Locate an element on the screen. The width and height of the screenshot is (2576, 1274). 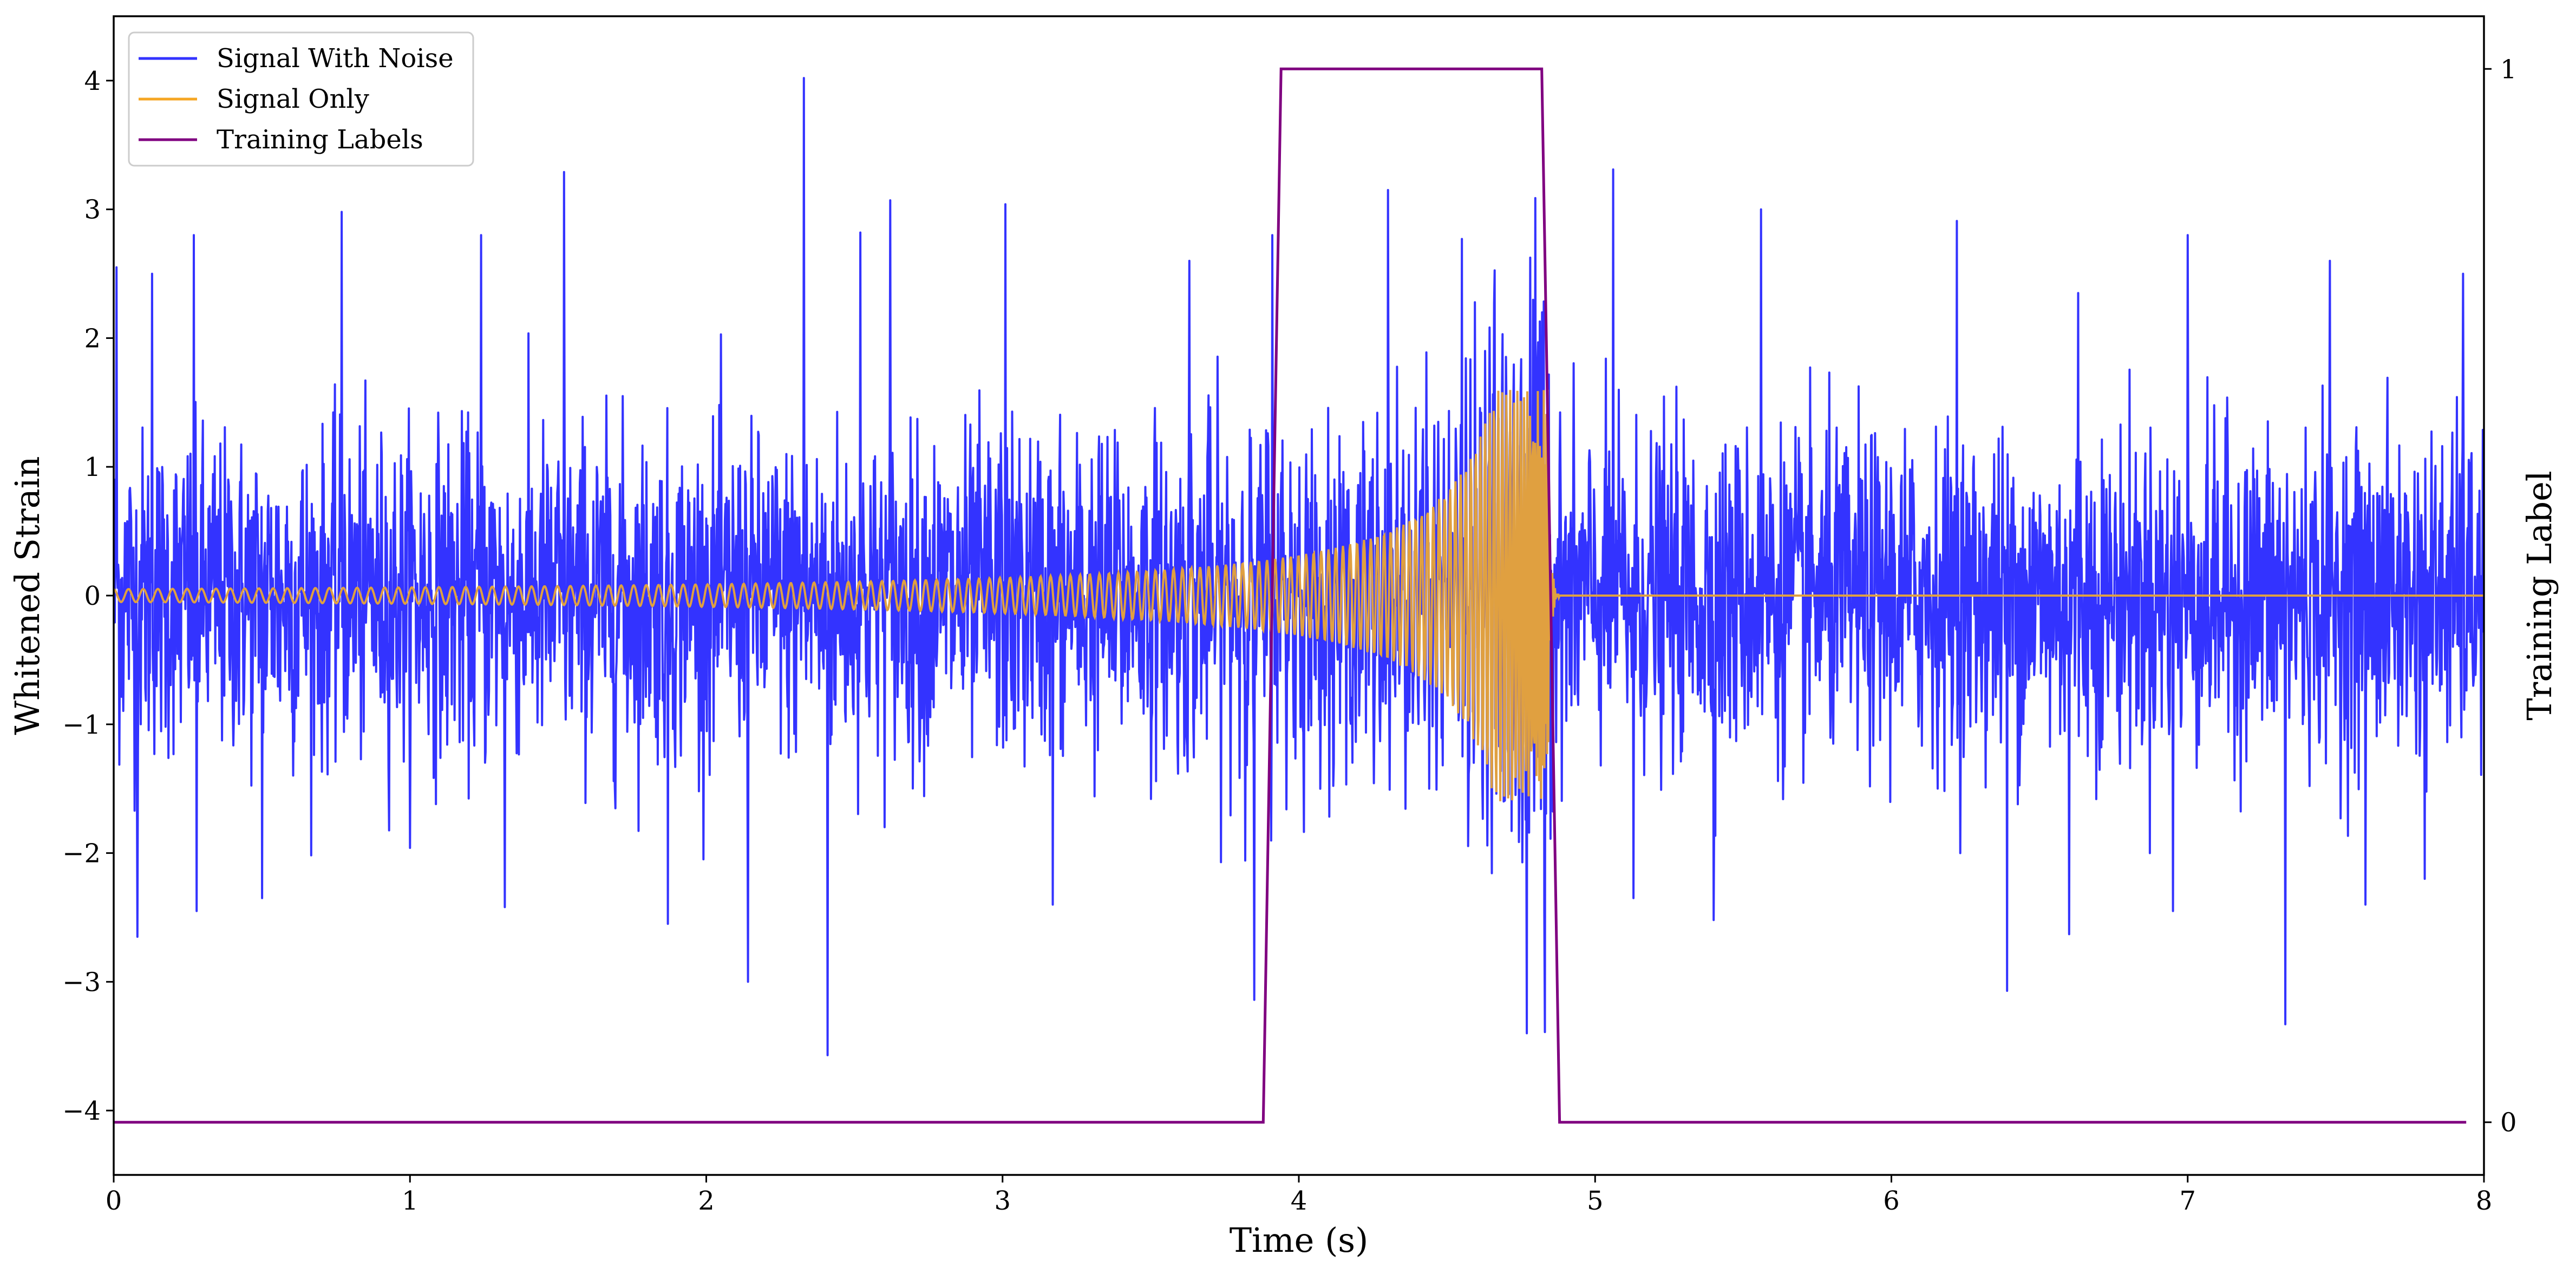
y-tick-label: 4 is located at coordinates (92, 81).